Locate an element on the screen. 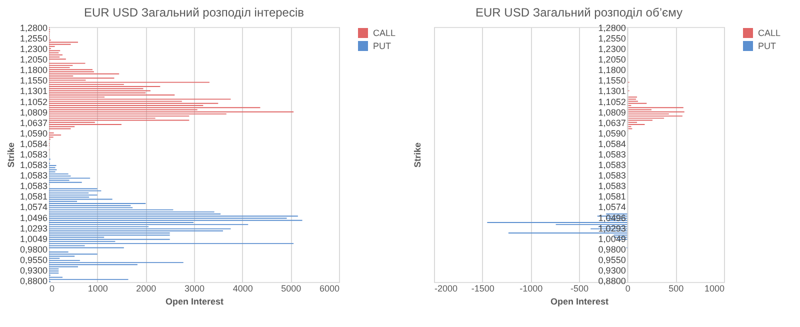  y-tick-label: 1,0496 is located at coordinates (34, 217).